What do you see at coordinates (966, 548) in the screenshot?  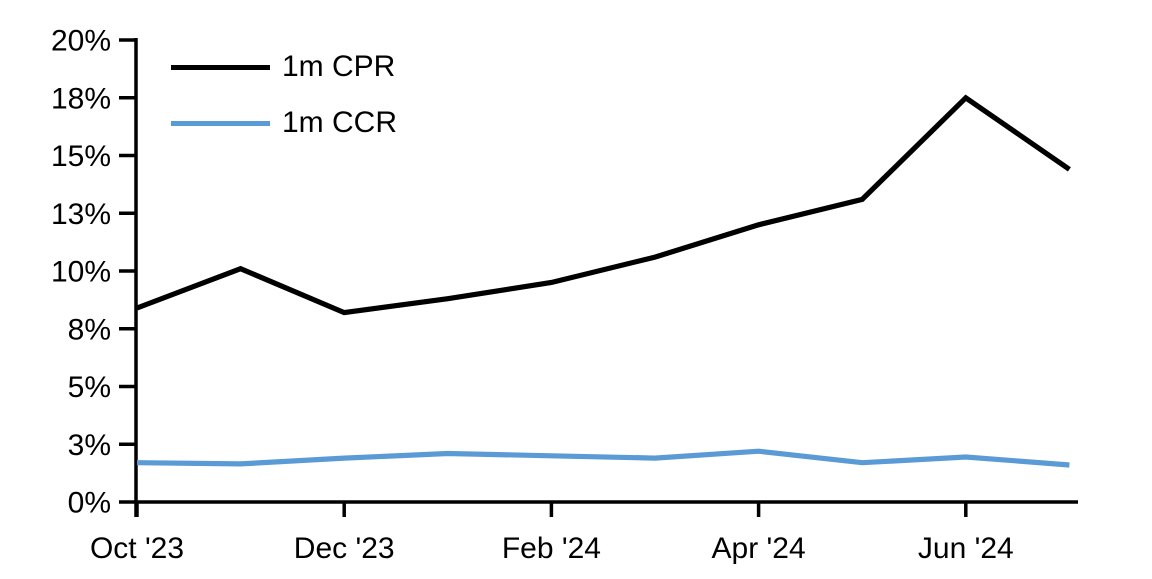 I see `x-tick-label: Jun '24` at bounding box center [966, 548].